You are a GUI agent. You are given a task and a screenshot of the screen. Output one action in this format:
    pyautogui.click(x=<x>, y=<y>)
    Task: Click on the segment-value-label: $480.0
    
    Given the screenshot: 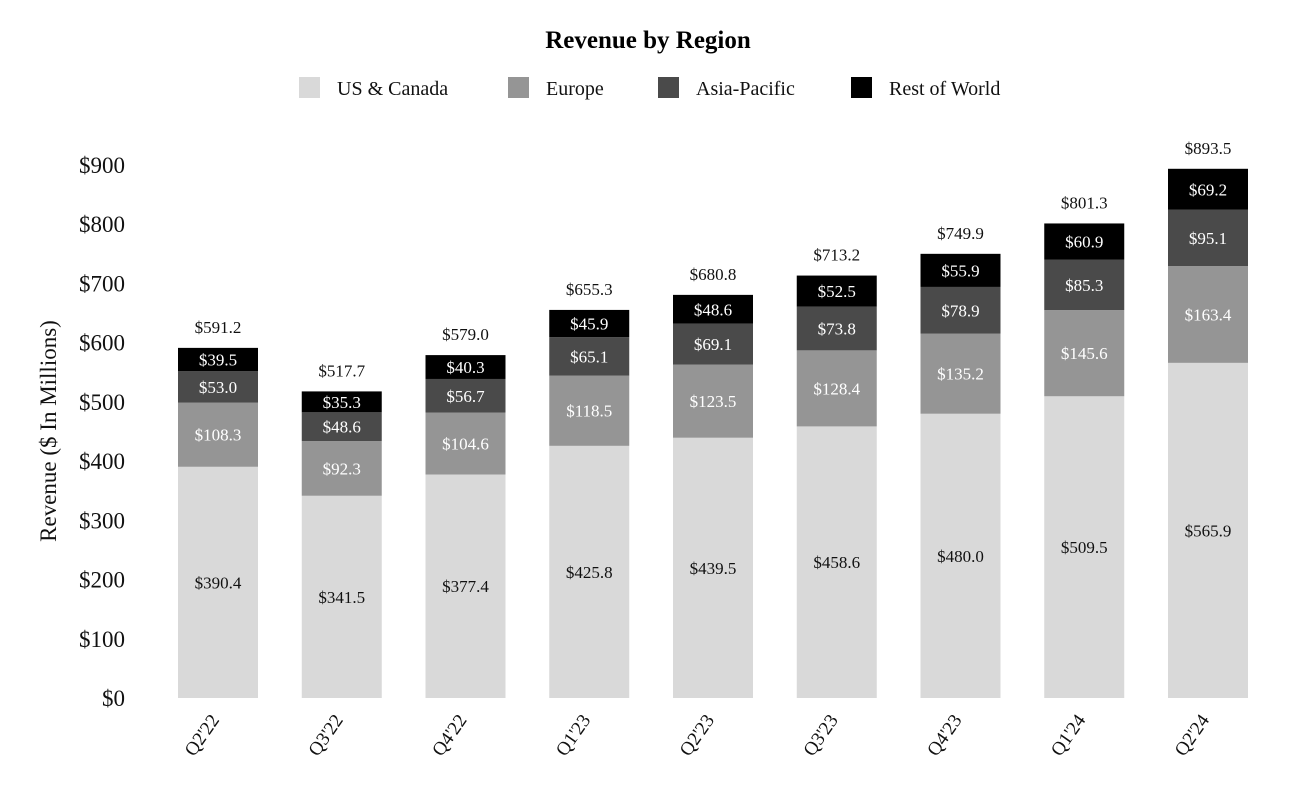 What is the action you would take?
    pyautogui.click(x=960, y=556)
    